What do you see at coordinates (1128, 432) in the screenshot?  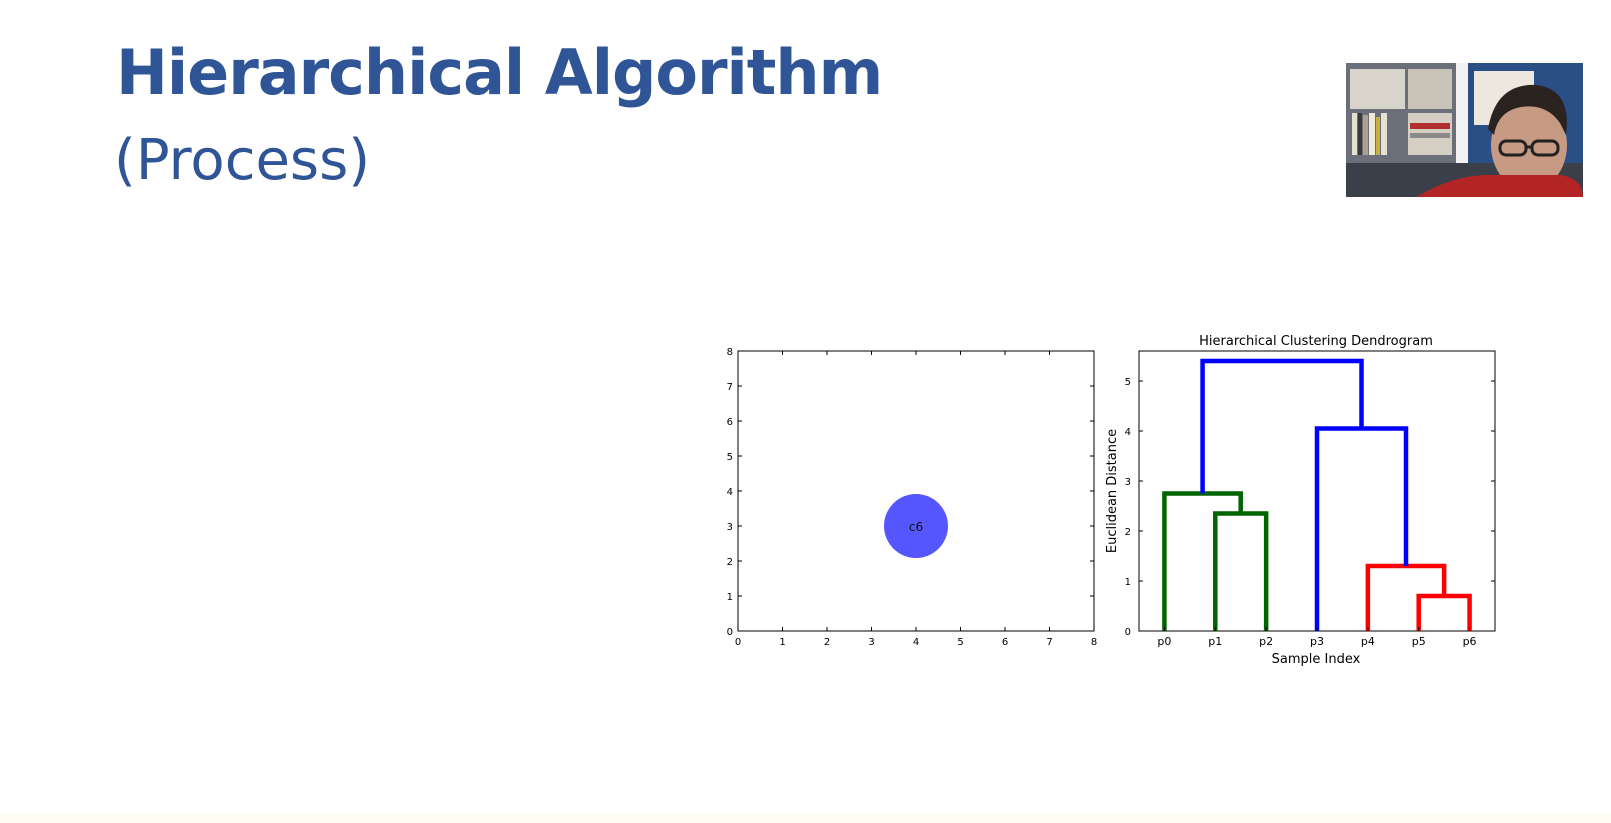 I see `dendrogram-y-tick-label: 4` at bounding box center [1128, 432].